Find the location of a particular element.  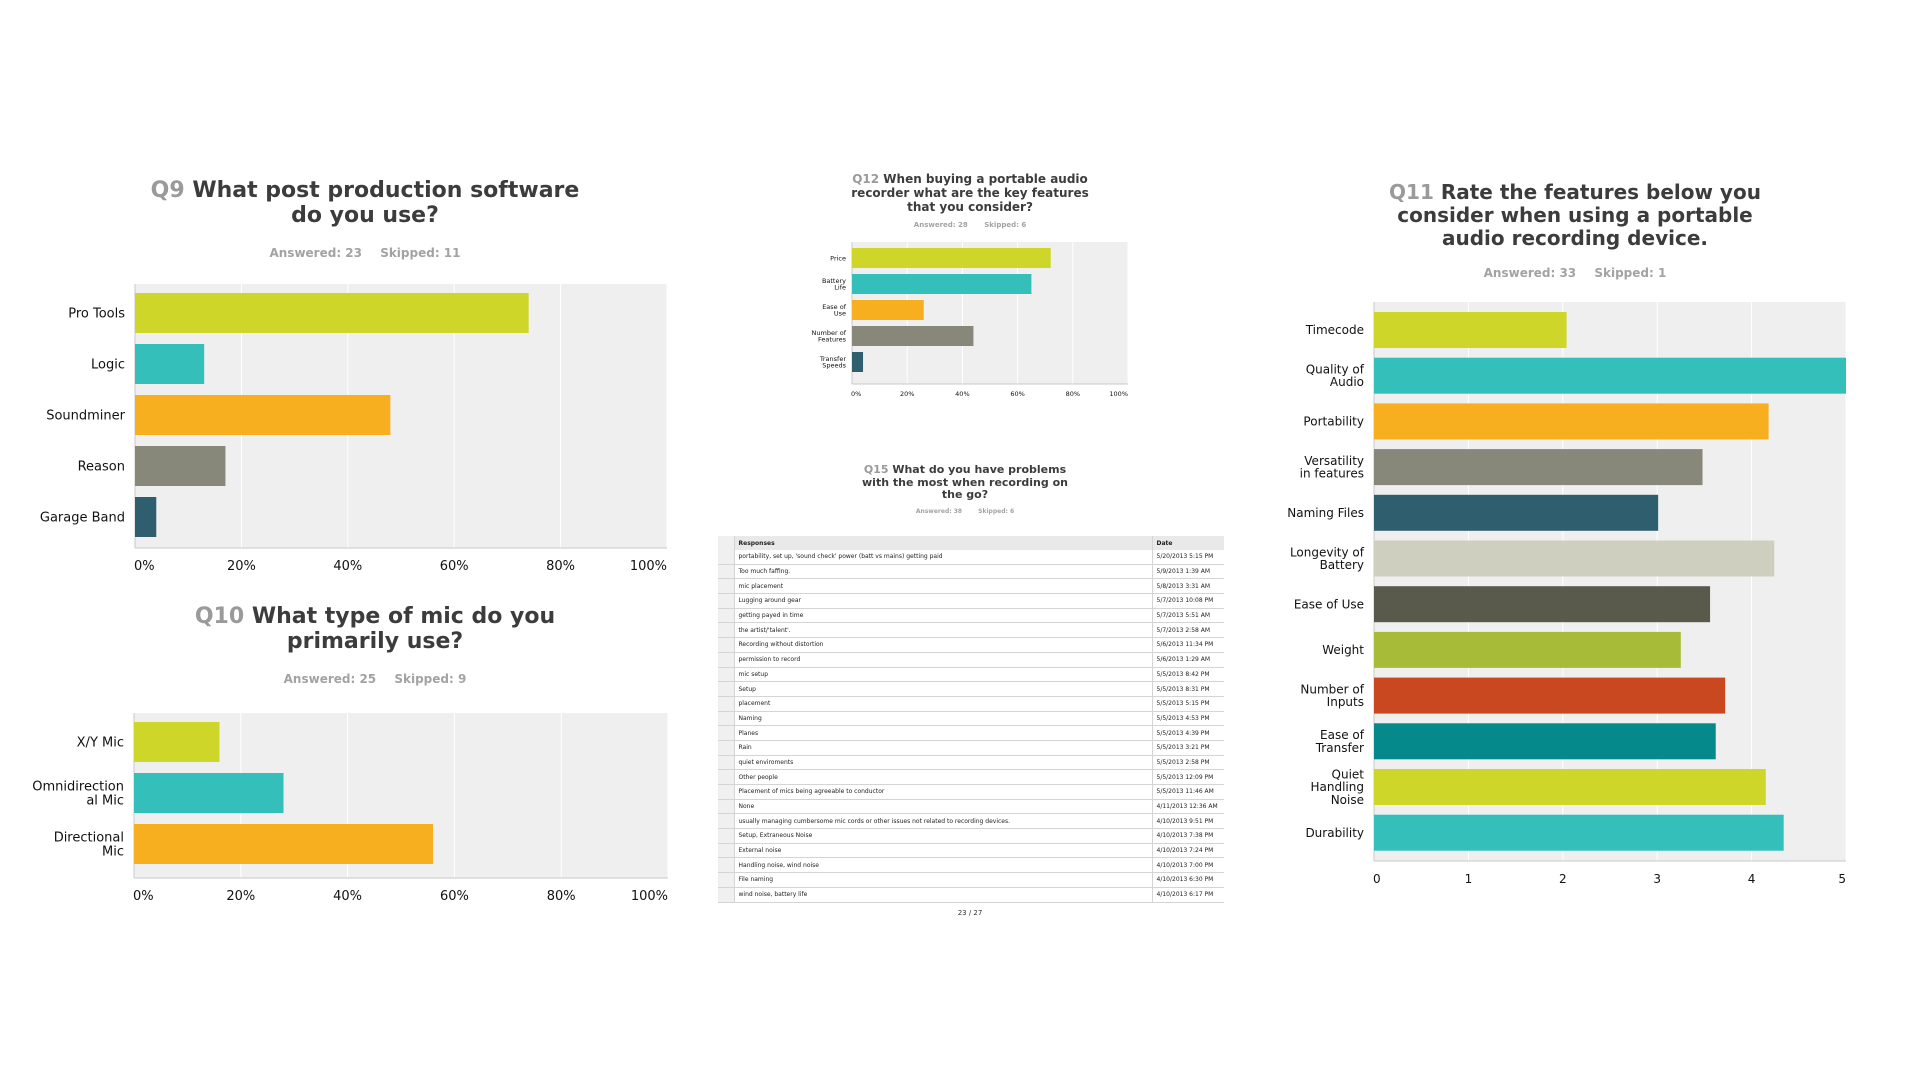

q15-skipped: Skipped: 6 is located at coordinates (996, 511).